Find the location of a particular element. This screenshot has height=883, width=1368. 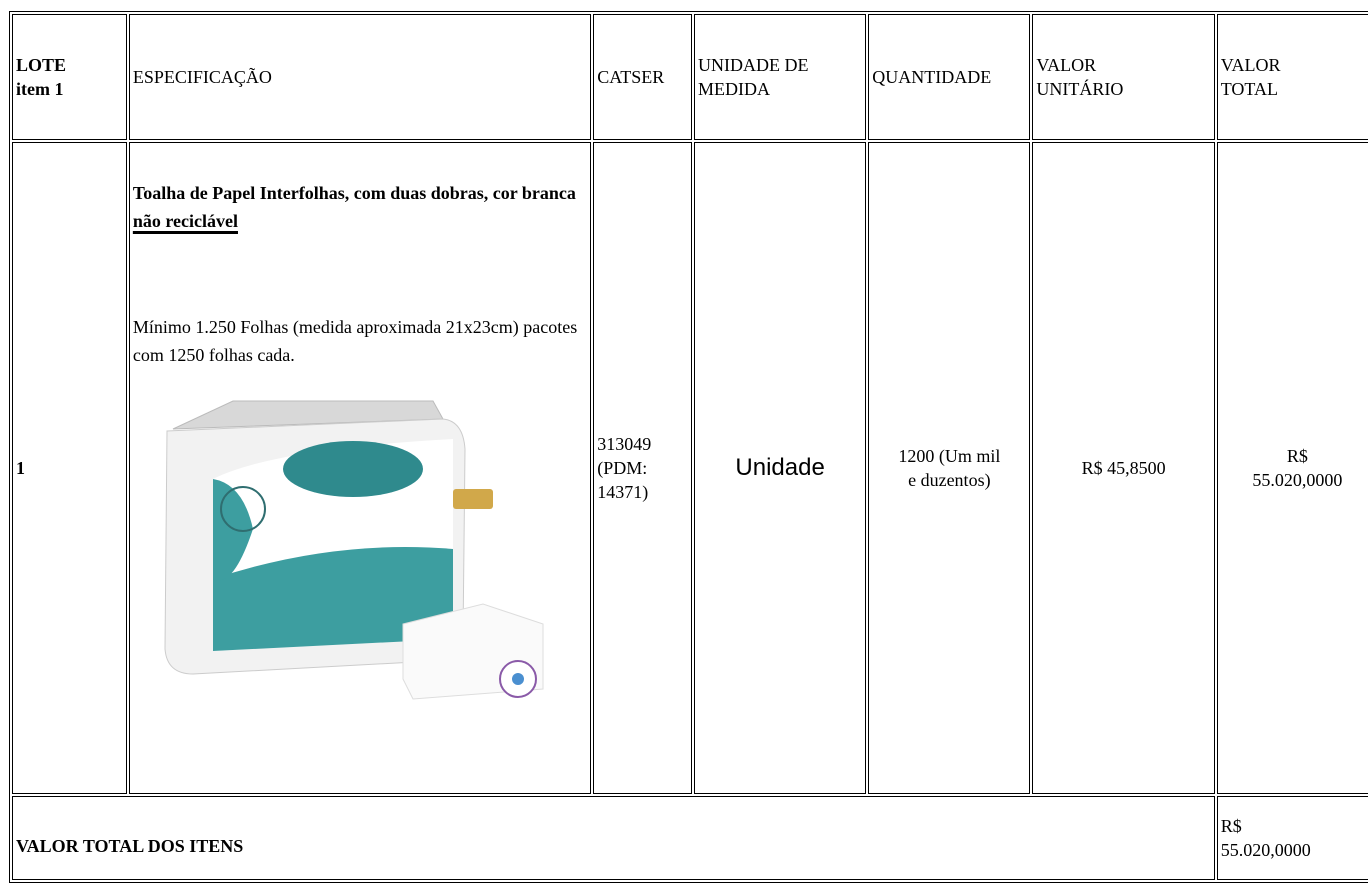

catser-cell: 313049 (PDM: 14371) is located at coordinates (642, 468).